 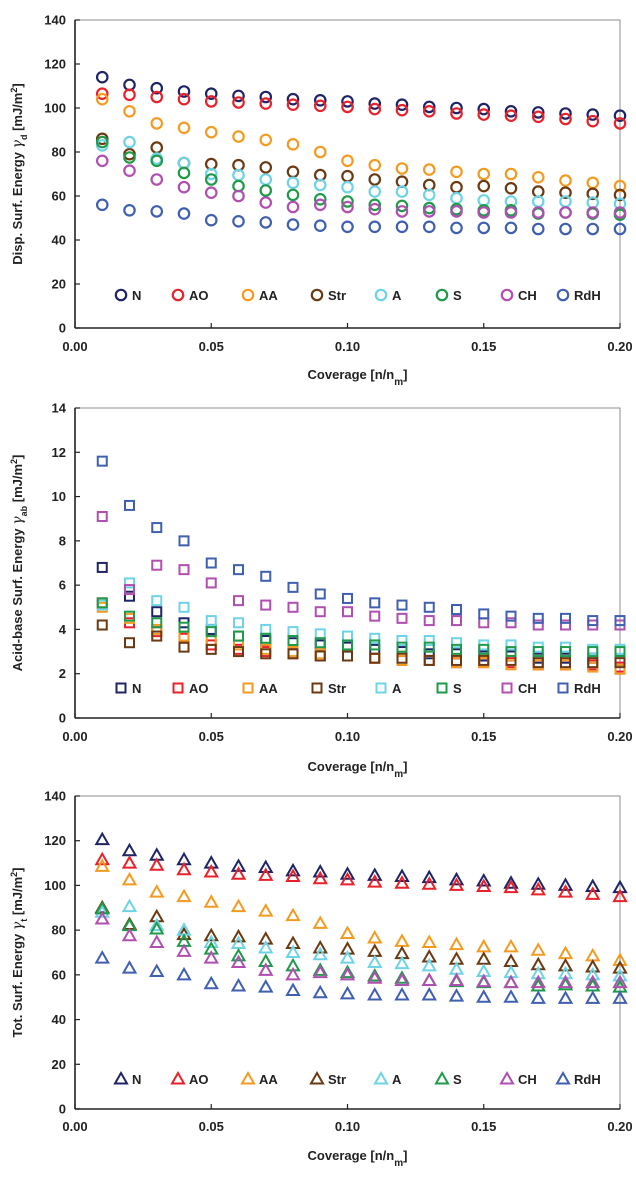 What do you see at coordinates (527, 1079) in the screenshot?
I see `legend-label: CH` at bounding box center [527, 1079].